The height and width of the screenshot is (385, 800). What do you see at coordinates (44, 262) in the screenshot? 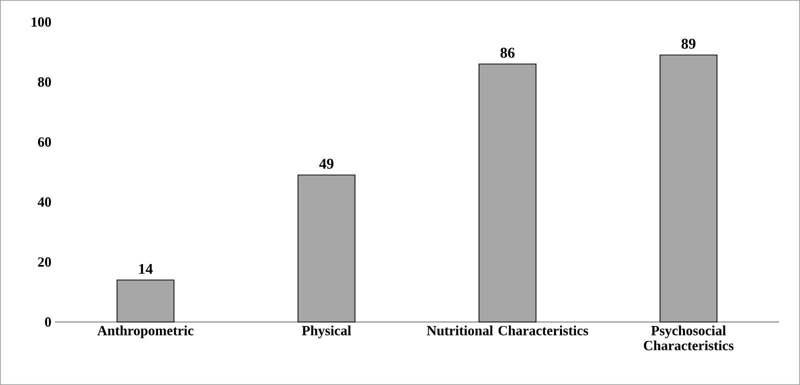
I see `y-tick-label: 20` at bounding box center [44, 262].